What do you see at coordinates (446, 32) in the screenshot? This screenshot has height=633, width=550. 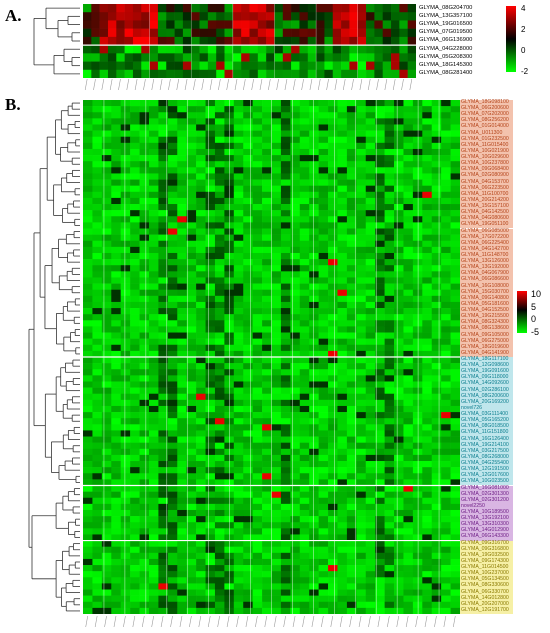 I see `panel-a-gene-label: GLYMA_07G019500` at bounding box center [446, 32].